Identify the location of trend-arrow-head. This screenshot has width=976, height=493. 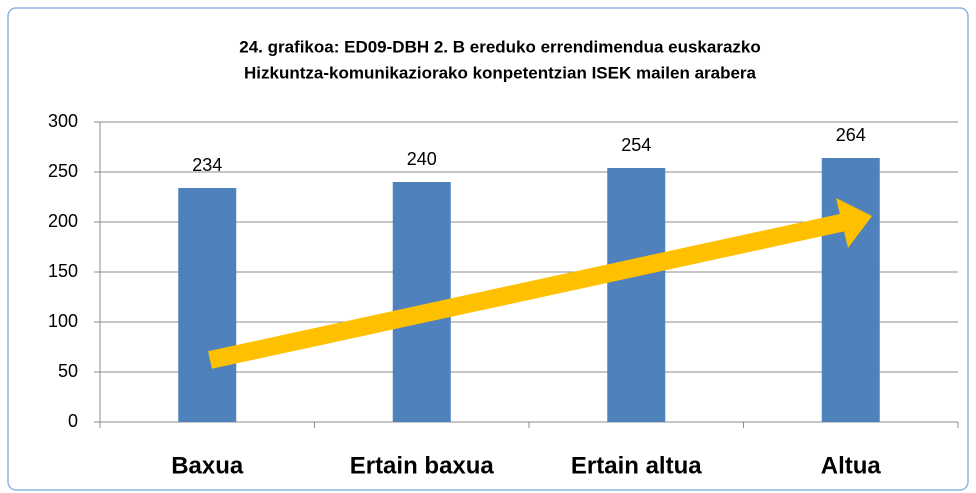
(854, 223).